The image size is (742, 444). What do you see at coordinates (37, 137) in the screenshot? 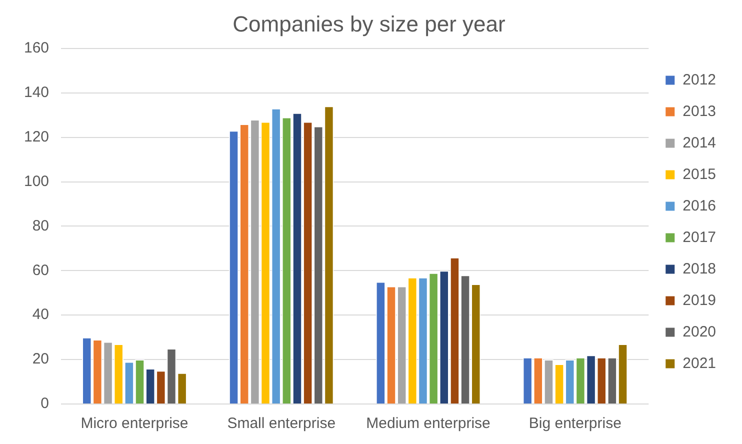
I see `y-tick-label: 120` at bounding box center [37, 137].